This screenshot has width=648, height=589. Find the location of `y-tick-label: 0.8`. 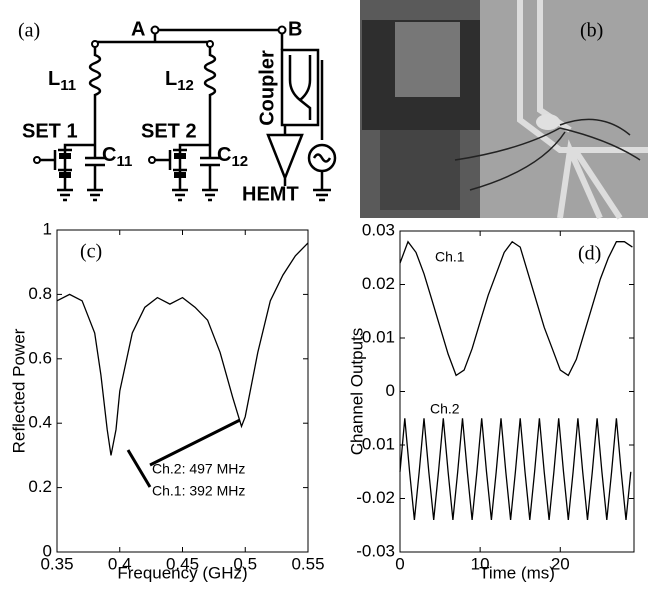

y-tick-label: 0.8 is located at coordinates (40, 293).